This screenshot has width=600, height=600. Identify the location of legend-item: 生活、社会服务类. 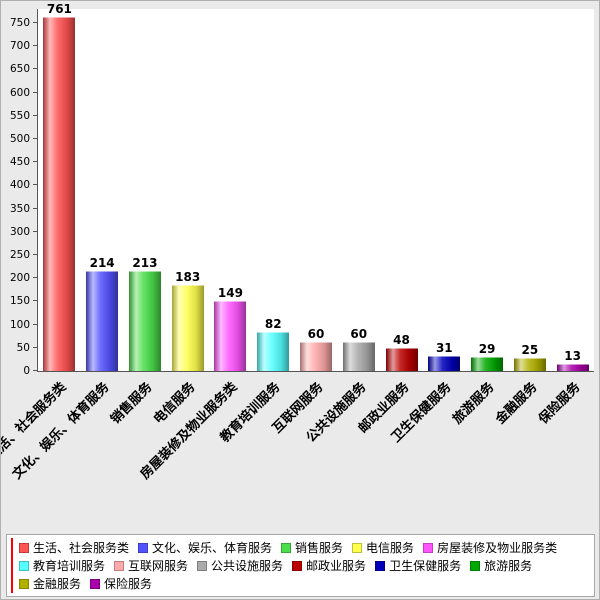
(74, 547).